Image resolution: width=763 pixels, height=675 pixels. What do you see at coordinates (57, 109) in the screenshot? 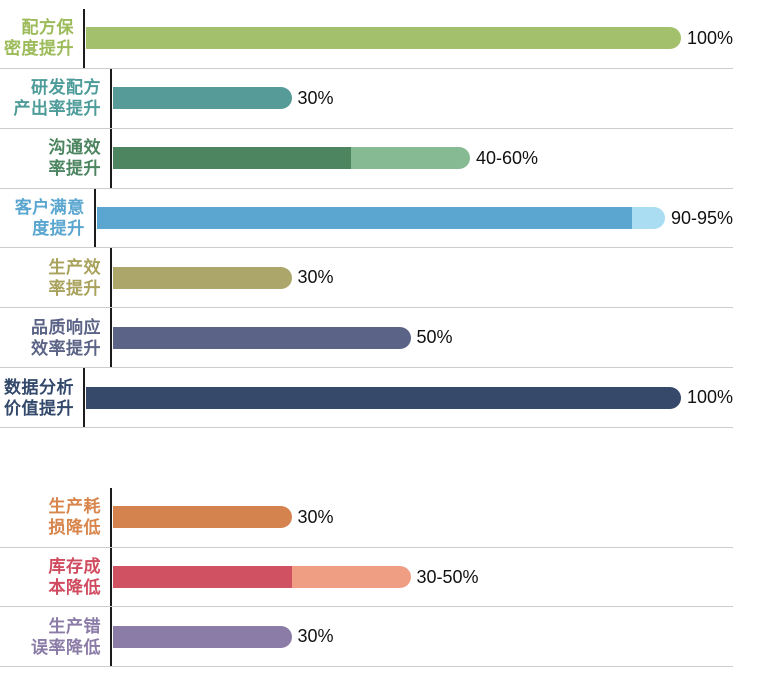
I see `category-label-line: 产出率提升` at bounding box center [57, 109].